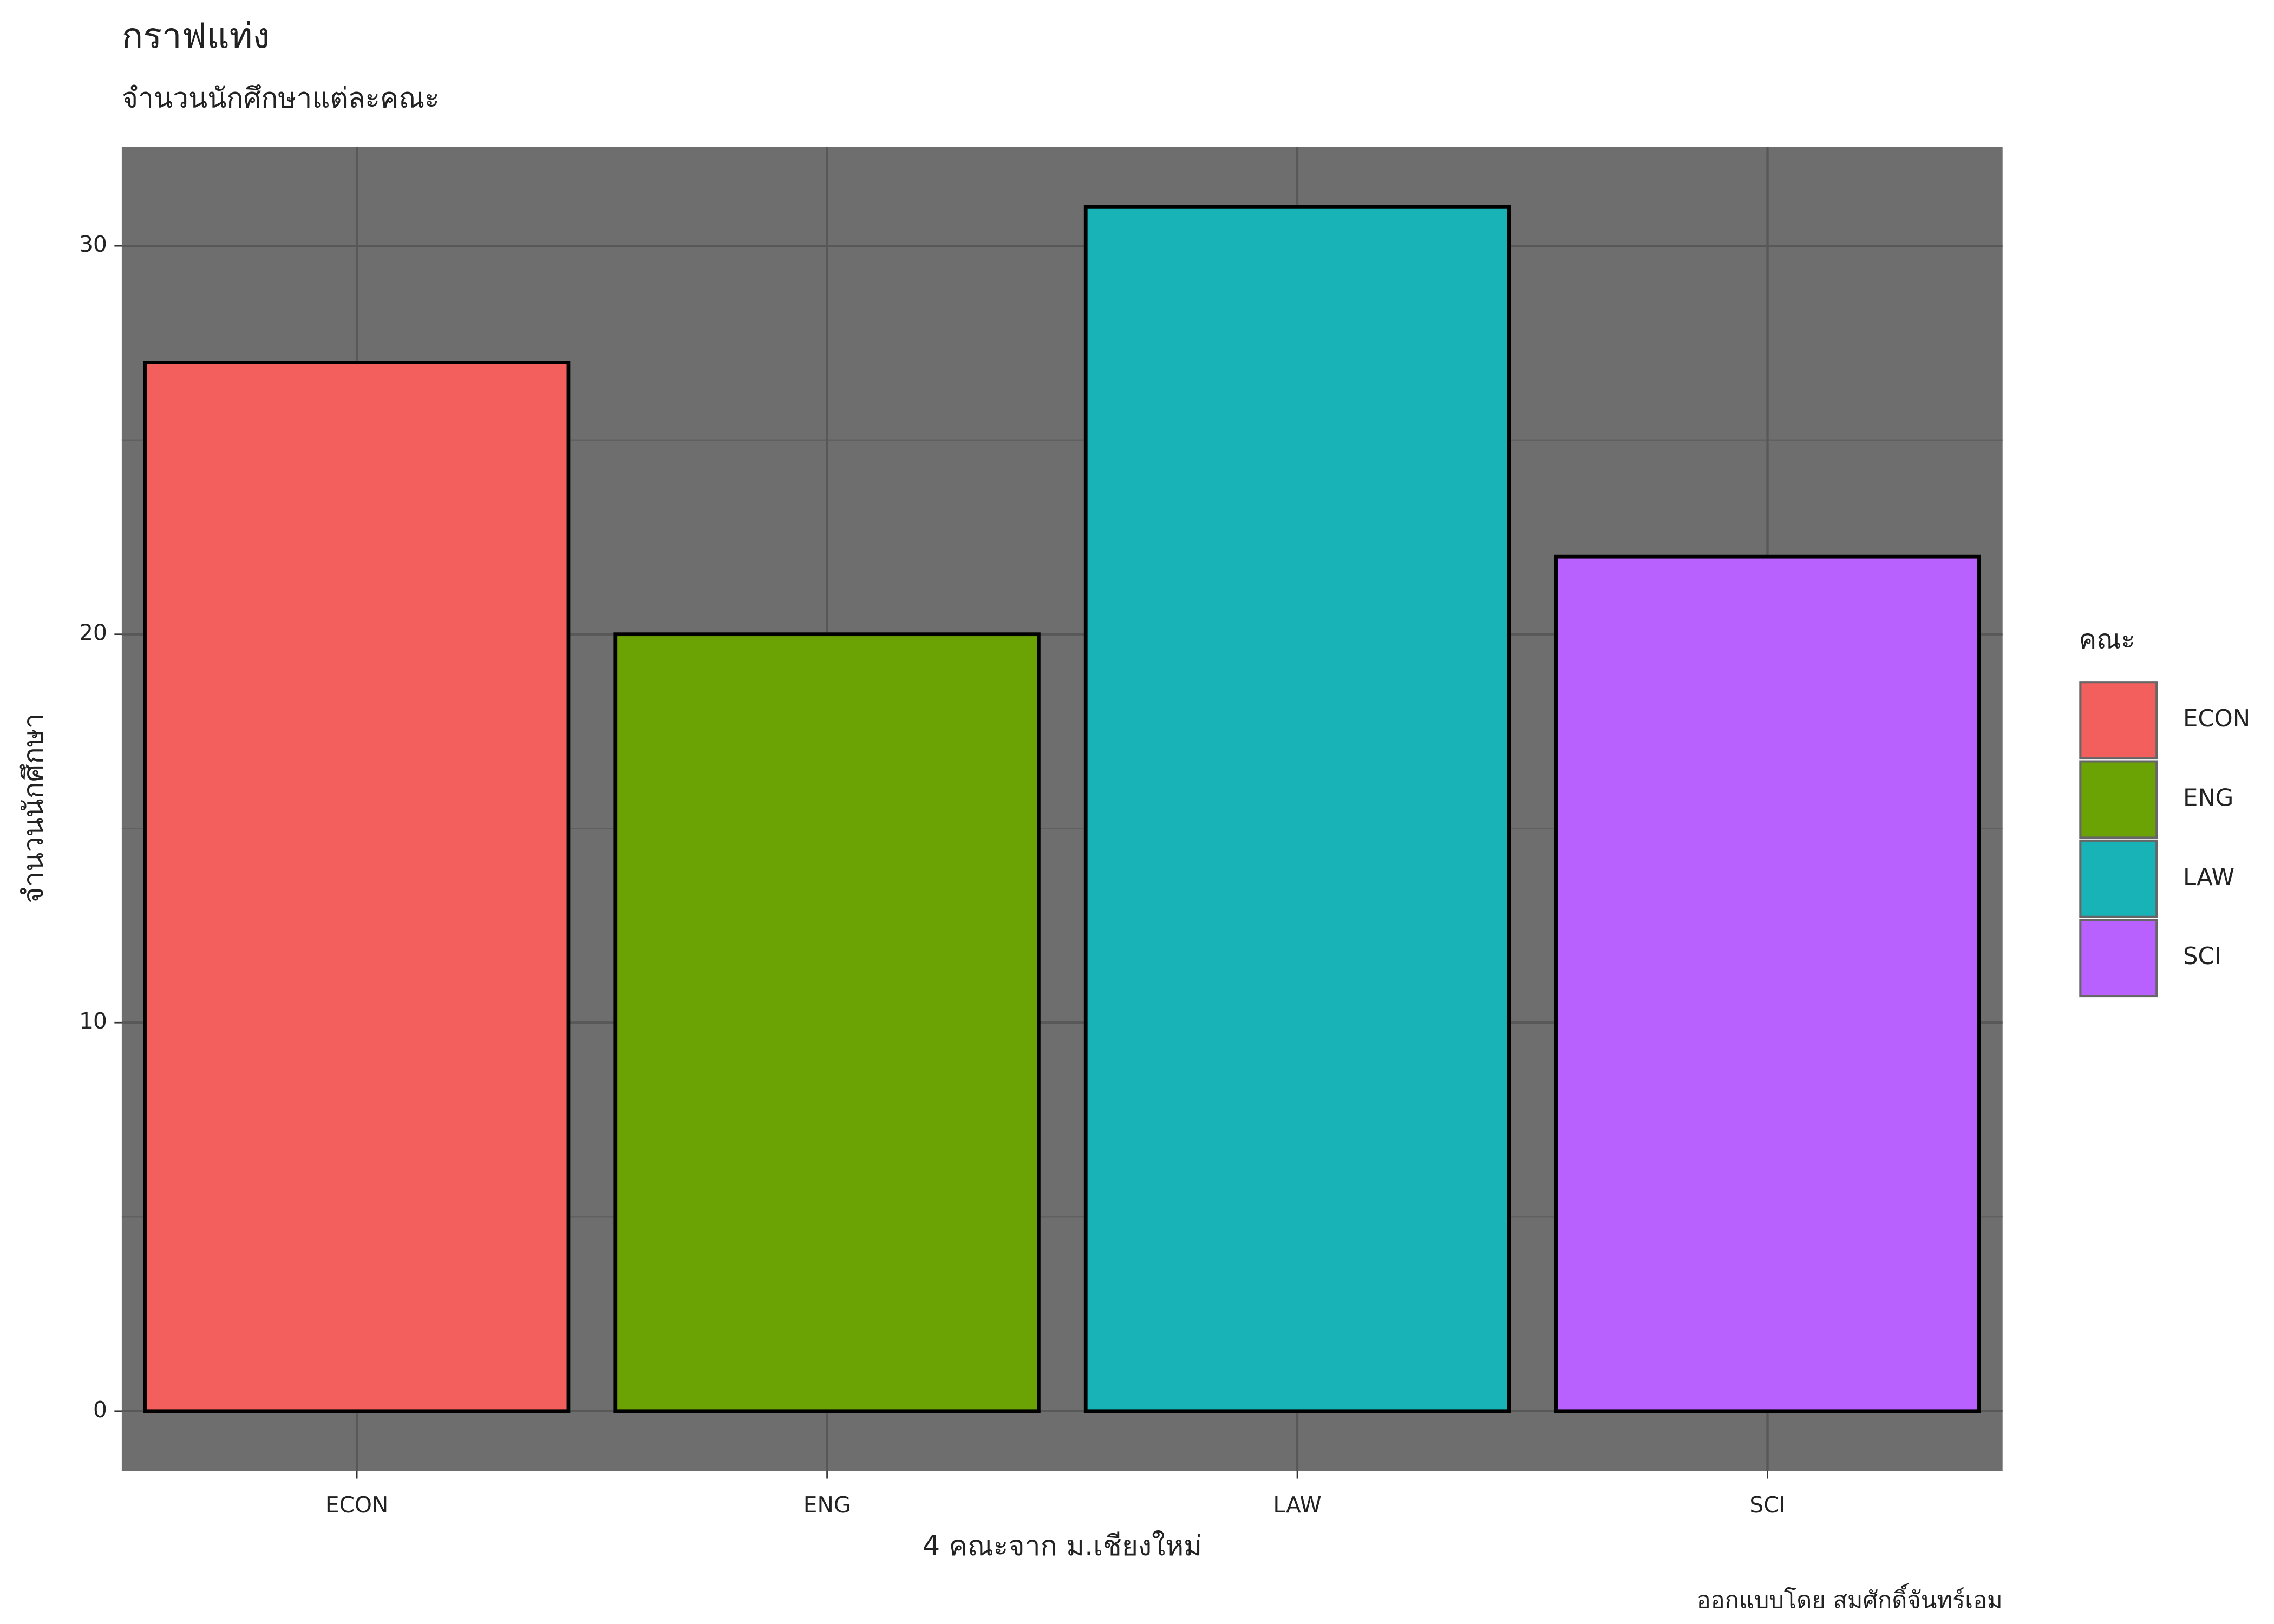 This screenshot has width=2274, height=1624. Describe the element at coordinates (2216, 719) in the screenshot. I see `legend-label: ECON` at that location.